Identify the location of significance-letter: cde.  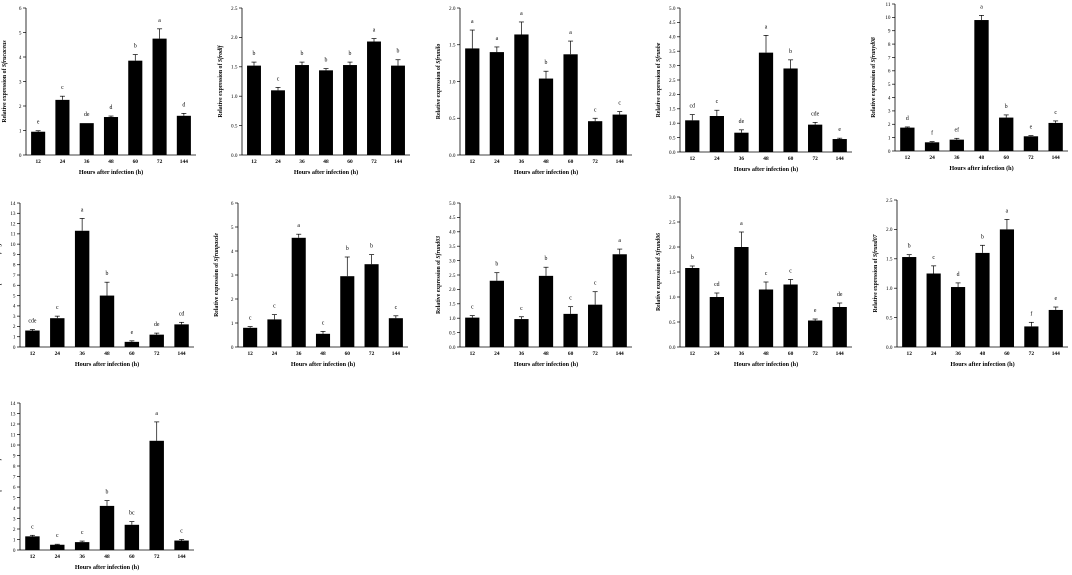
(32, 322).